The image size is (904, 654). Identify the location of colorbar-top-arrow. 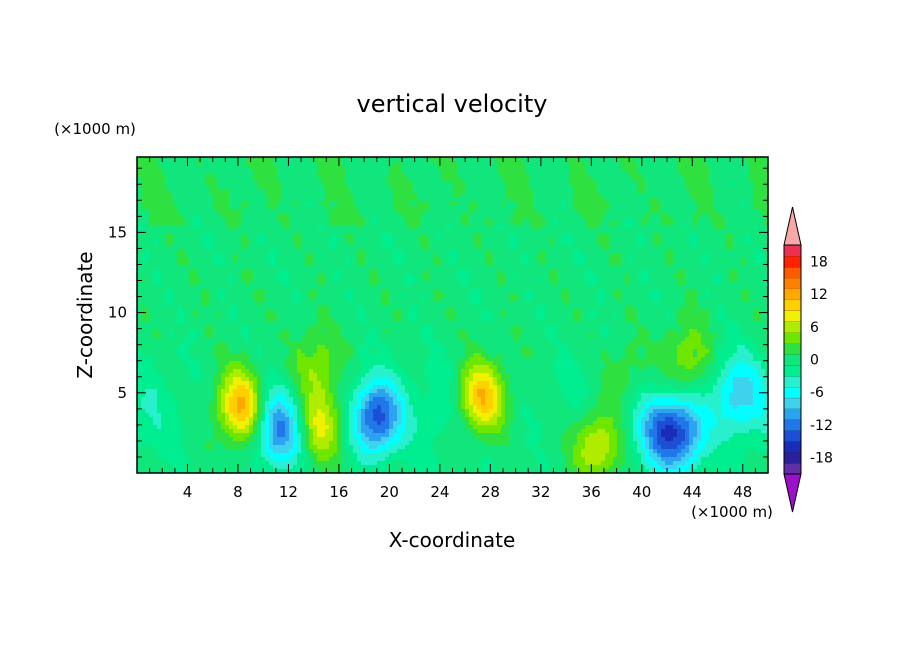
(792, 226).